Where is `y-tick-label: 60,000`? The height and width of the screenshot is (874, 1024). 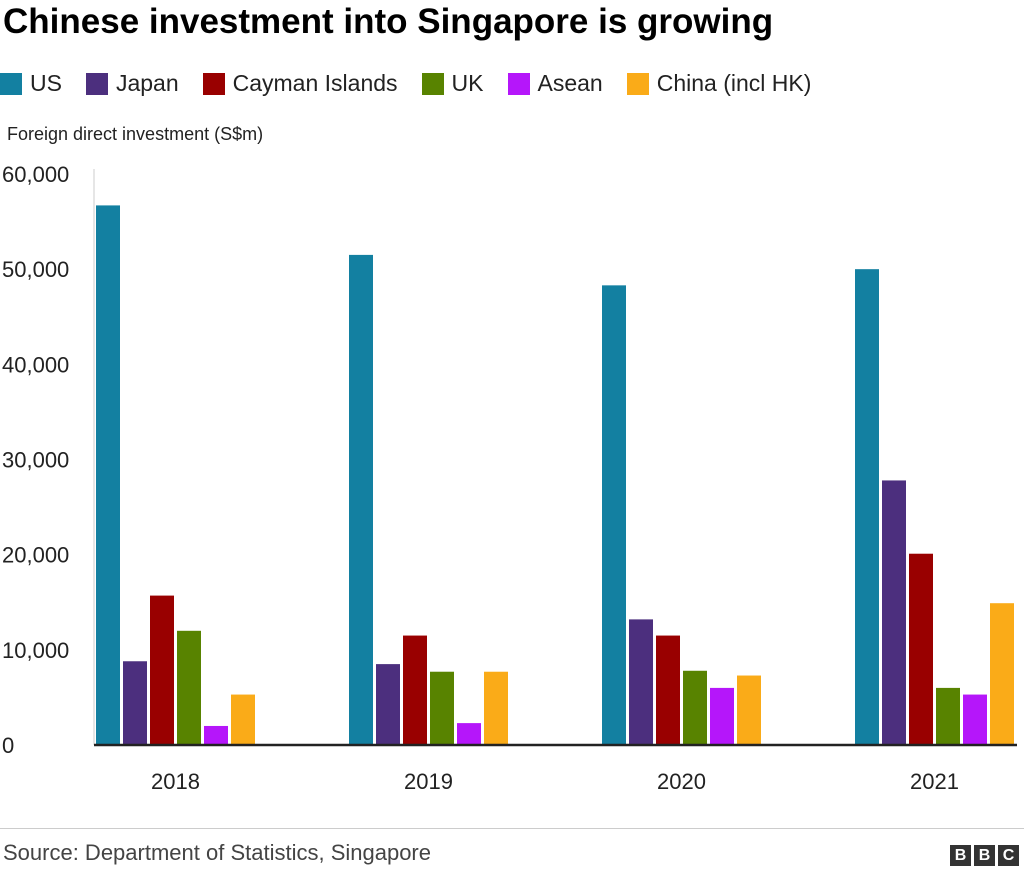 y-tick-label: 60,000 is located at coordinates (35, 174).